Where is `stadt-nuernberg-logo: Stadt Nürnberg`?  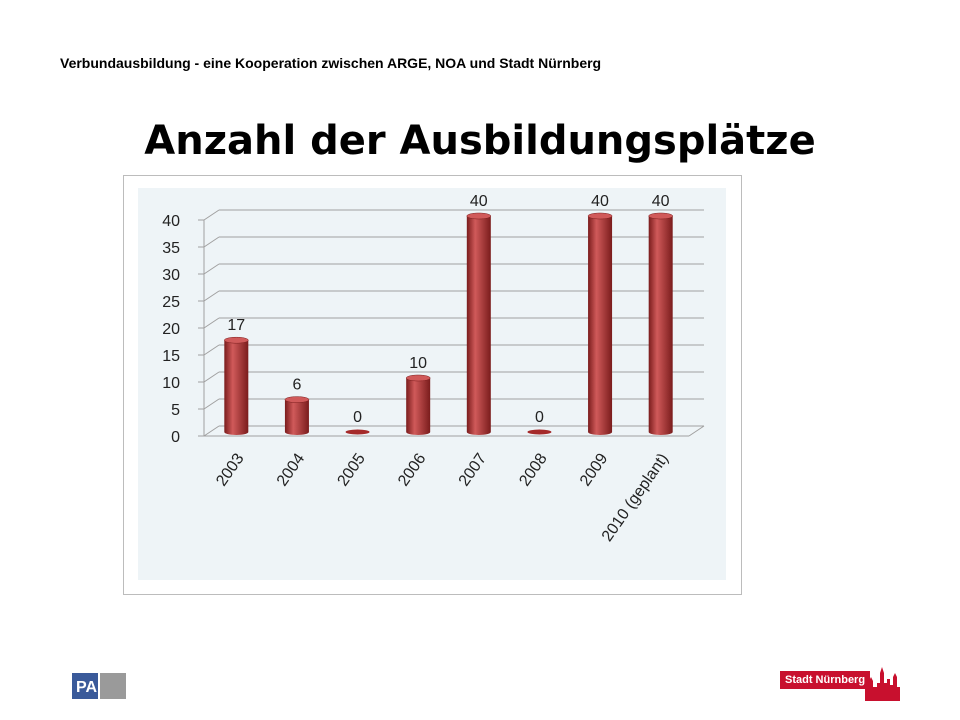
stadt-nuernberg-logo: Stadt Nürnberg is located at coordinates (840, 683).